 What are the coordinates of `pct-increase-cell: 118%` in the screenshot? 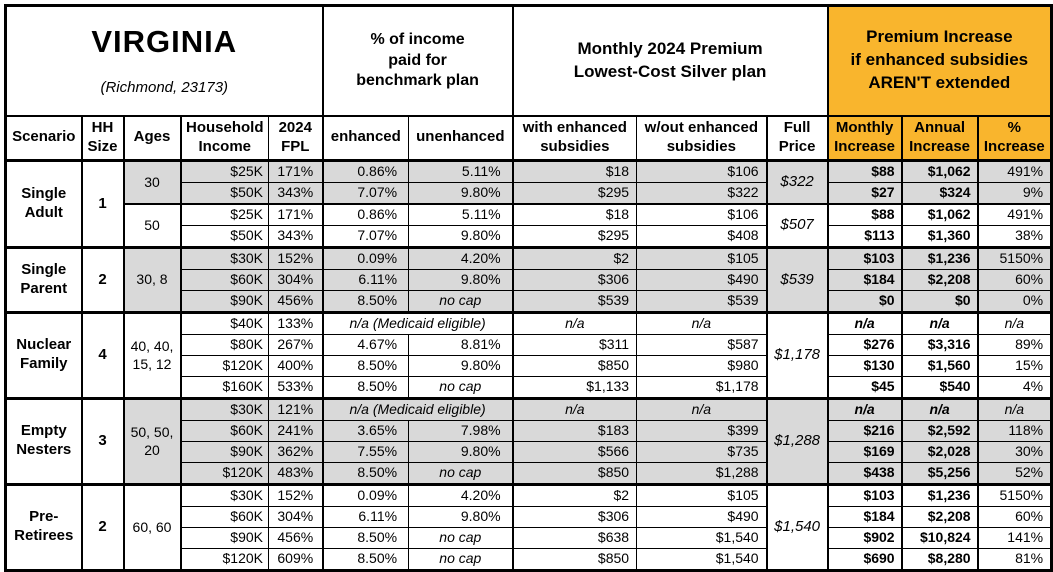 It's located at (1014, 431).